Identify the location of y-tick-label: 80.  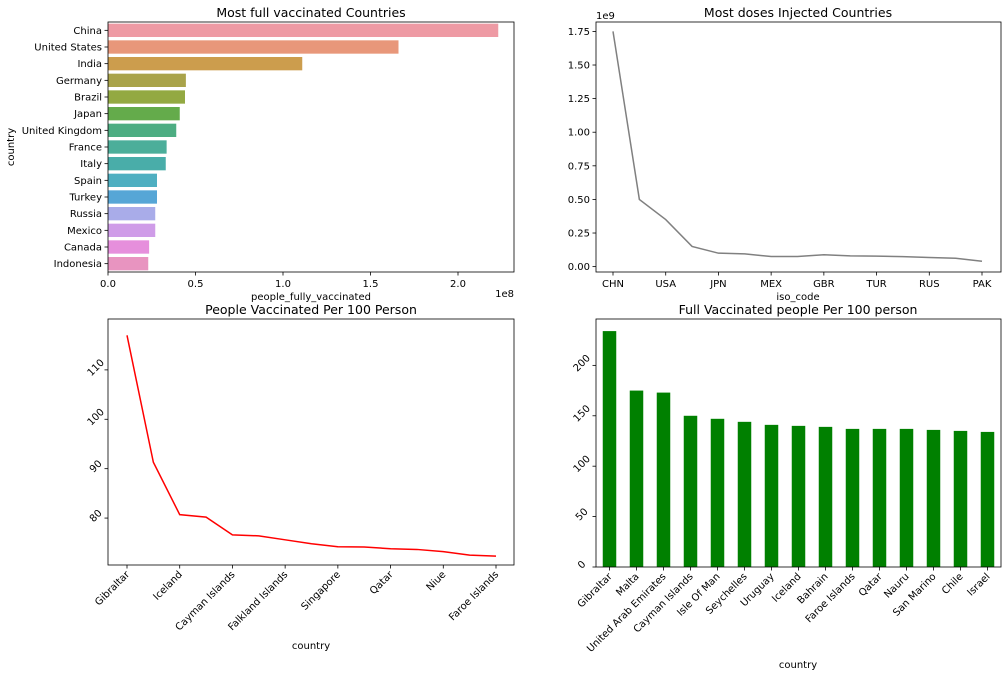
(96, 516).